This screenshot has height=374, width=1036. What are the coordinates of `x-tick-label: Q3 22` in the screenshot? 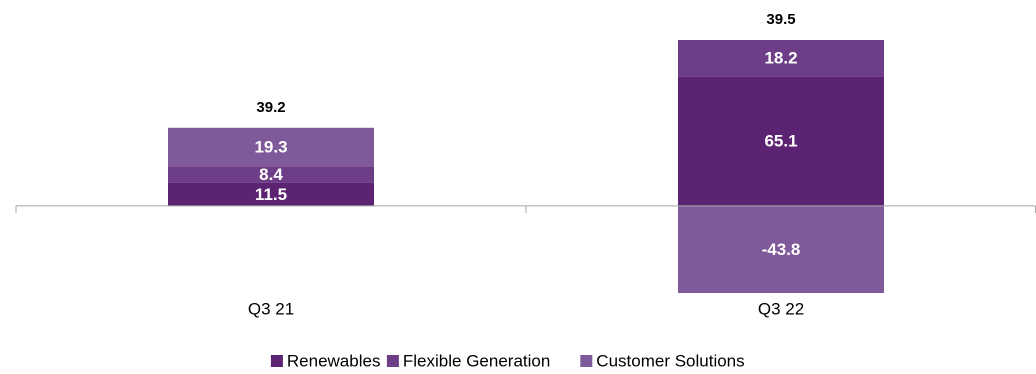 It's located at (781, 308).